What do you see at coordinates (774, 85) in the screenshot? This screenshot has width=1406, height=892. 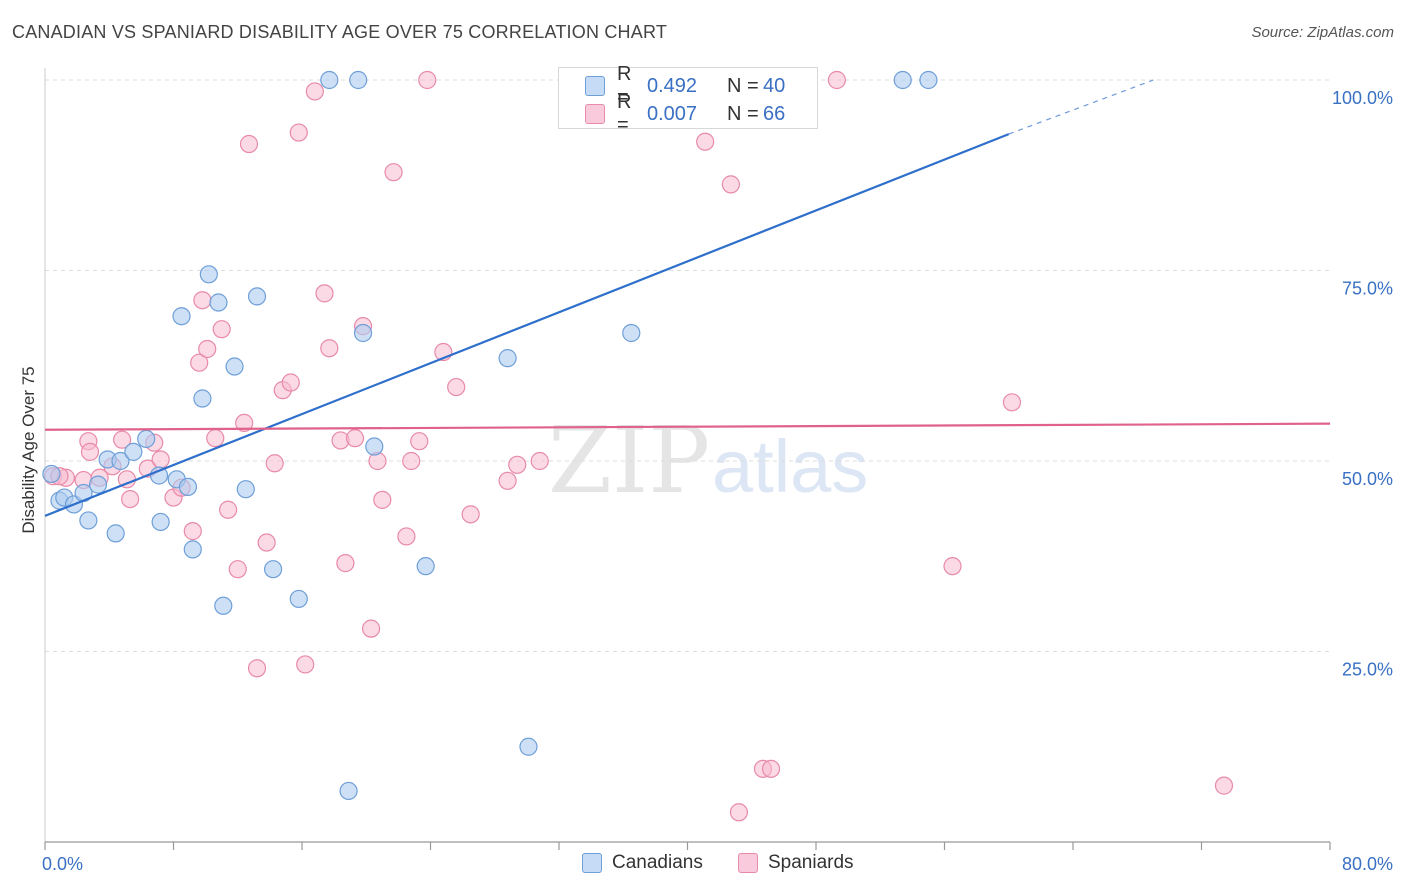 I see `n-value-canadians: 40` at bounding box center [774, 85].